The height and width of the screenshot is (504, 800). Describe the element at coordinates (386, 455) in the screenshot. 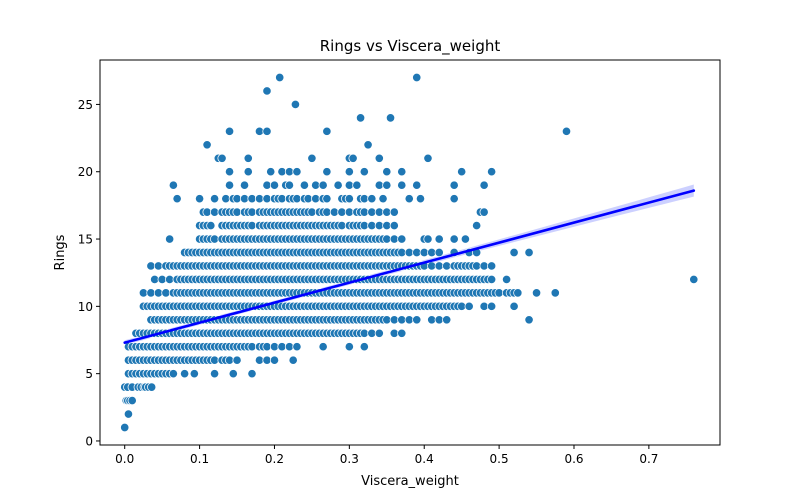

I see `x-axis-ticks: 0.0 0.1 0.2 0.3 0.4 0.5 0.6 0.7` at that location.